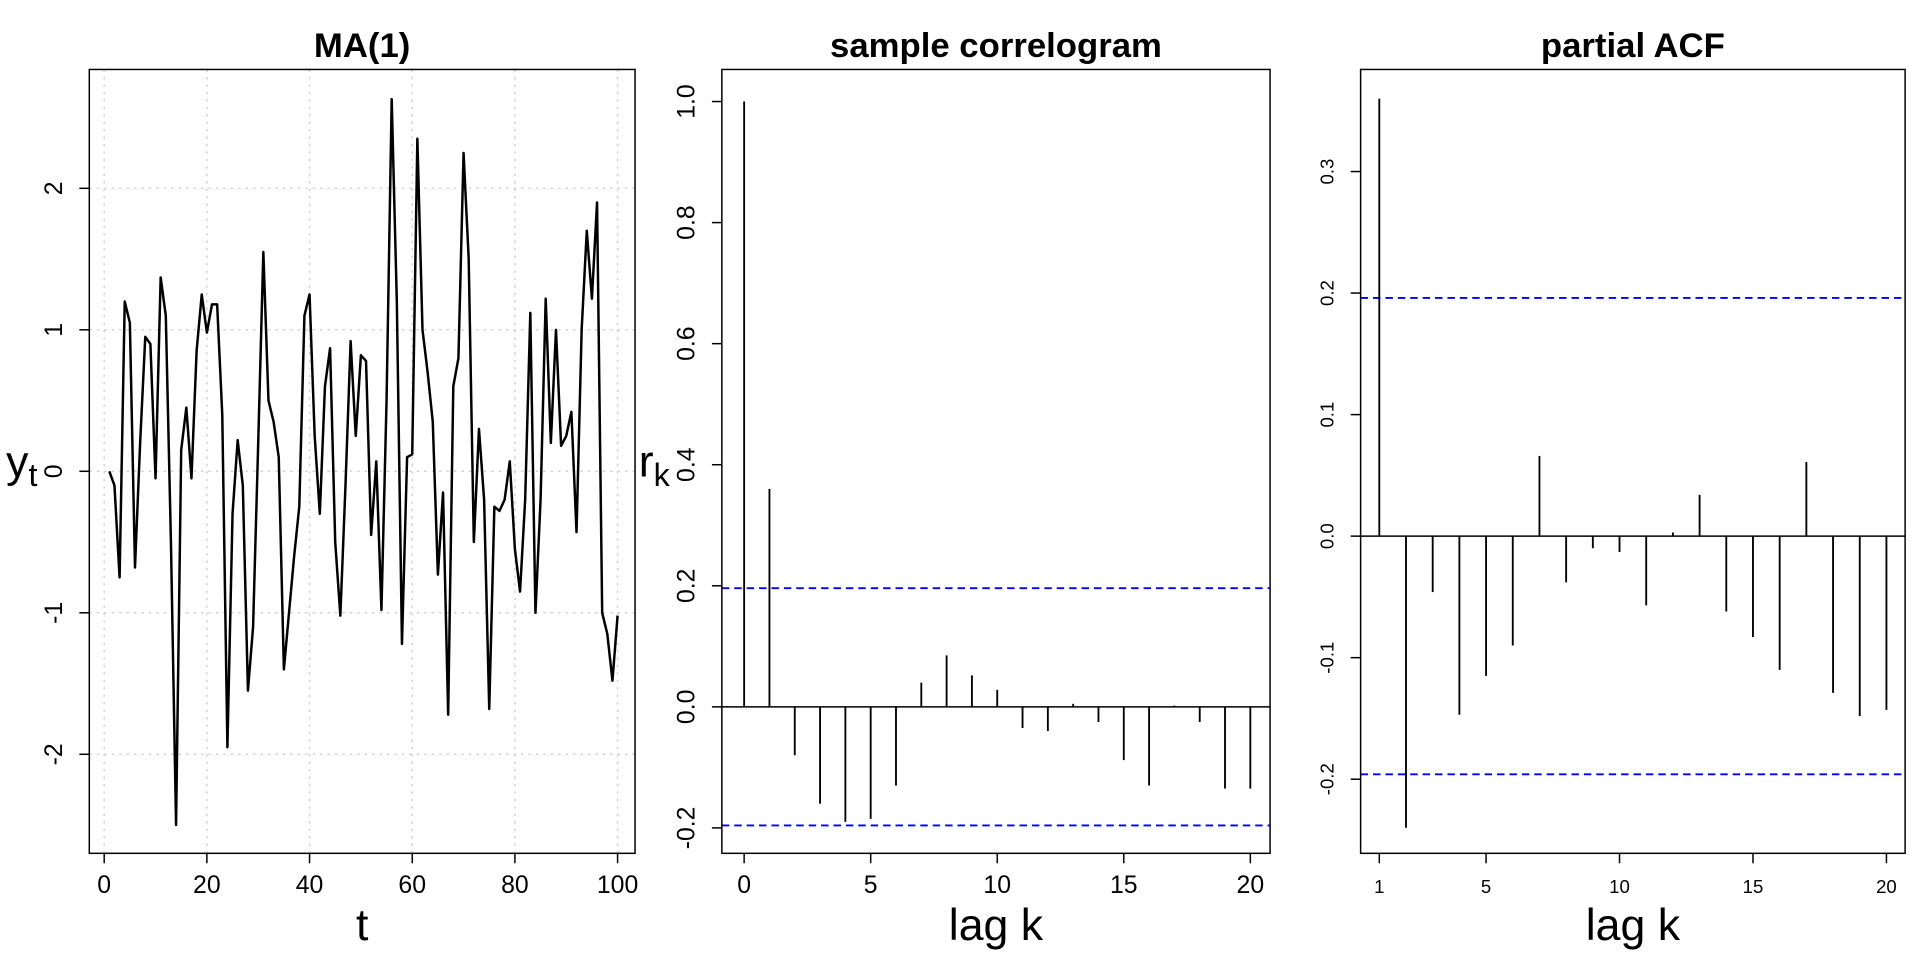 The height and width of the screenshot is (960, 1920). I want to click on x-tick-label: 1, so click(1379, 886).